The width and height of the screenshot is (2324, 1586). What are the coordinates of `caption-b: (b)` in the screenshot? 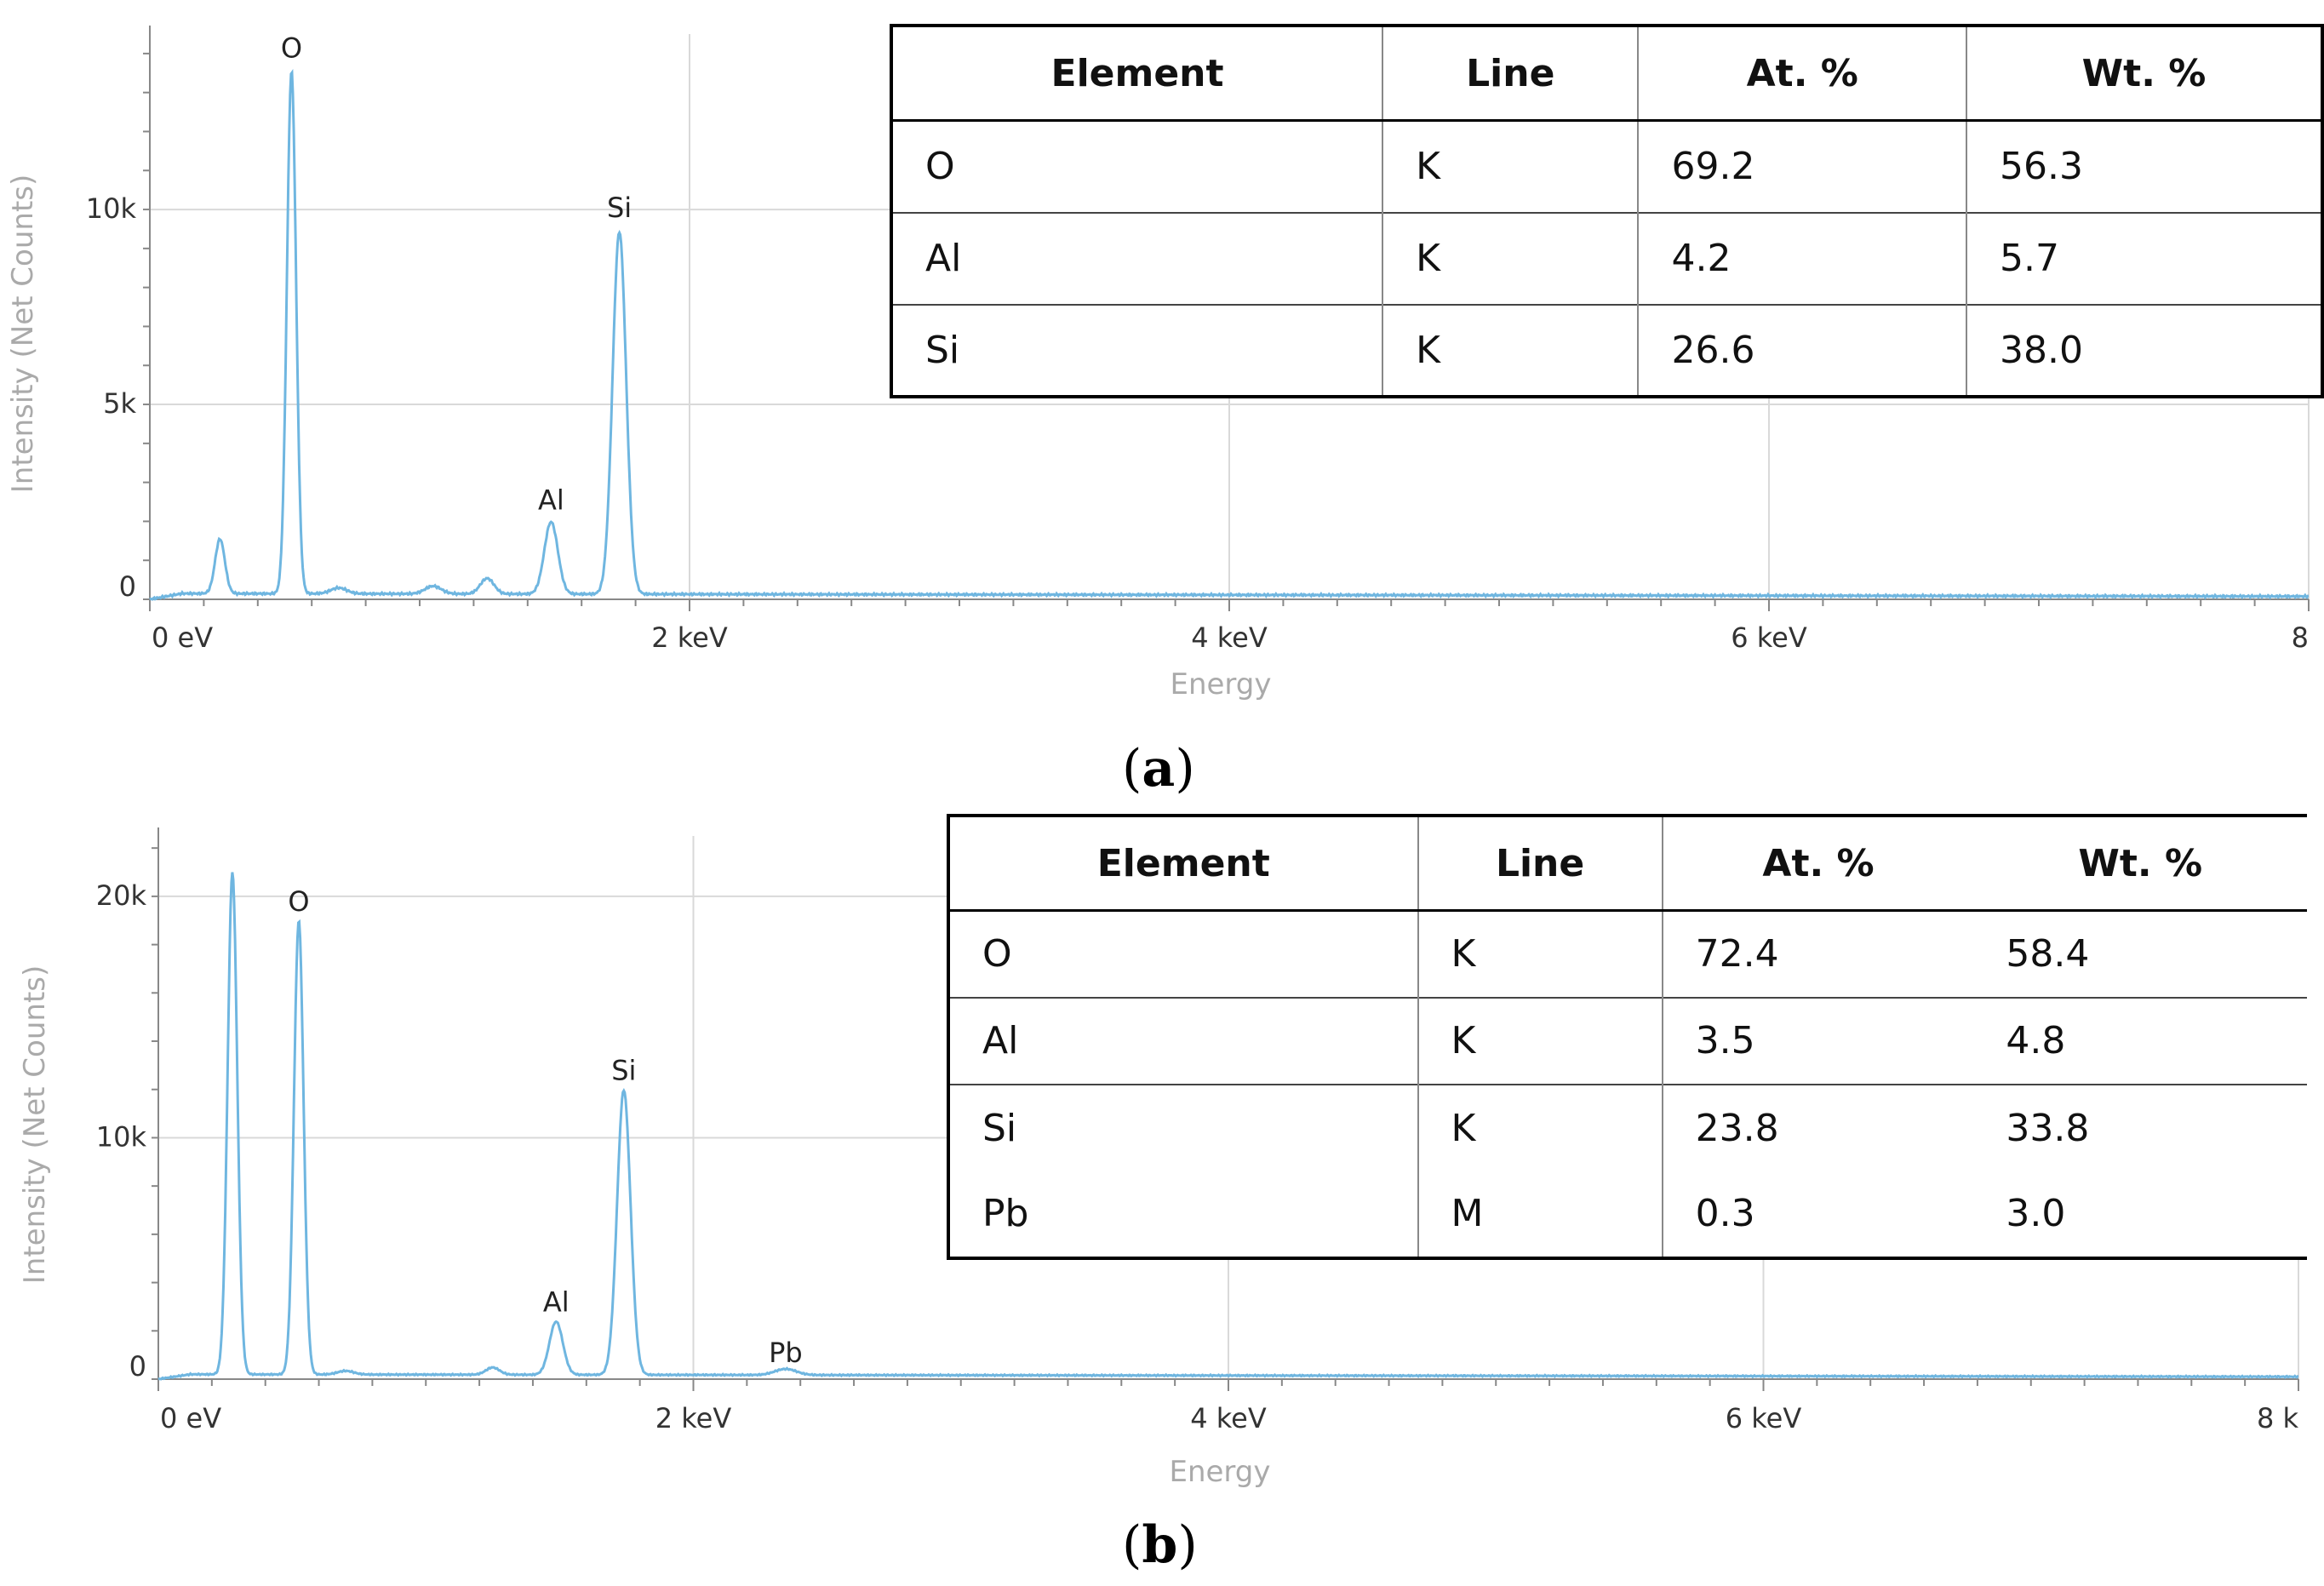 It's located at (1160, 1545).